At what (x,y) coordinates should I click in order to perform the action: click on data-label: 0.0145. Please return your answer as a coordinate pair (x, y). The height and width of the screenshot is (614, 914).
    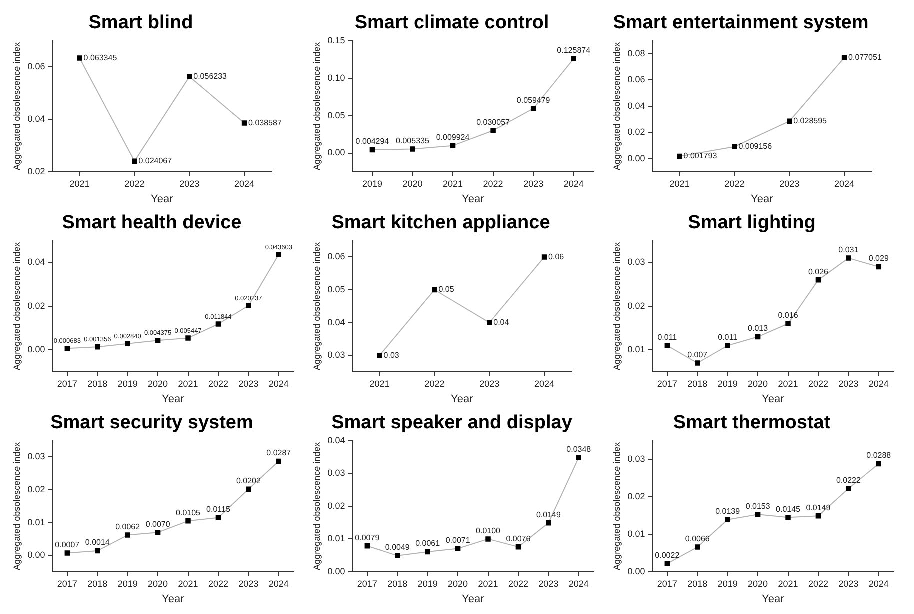
    Looking at the image, I should click on (789, 509).